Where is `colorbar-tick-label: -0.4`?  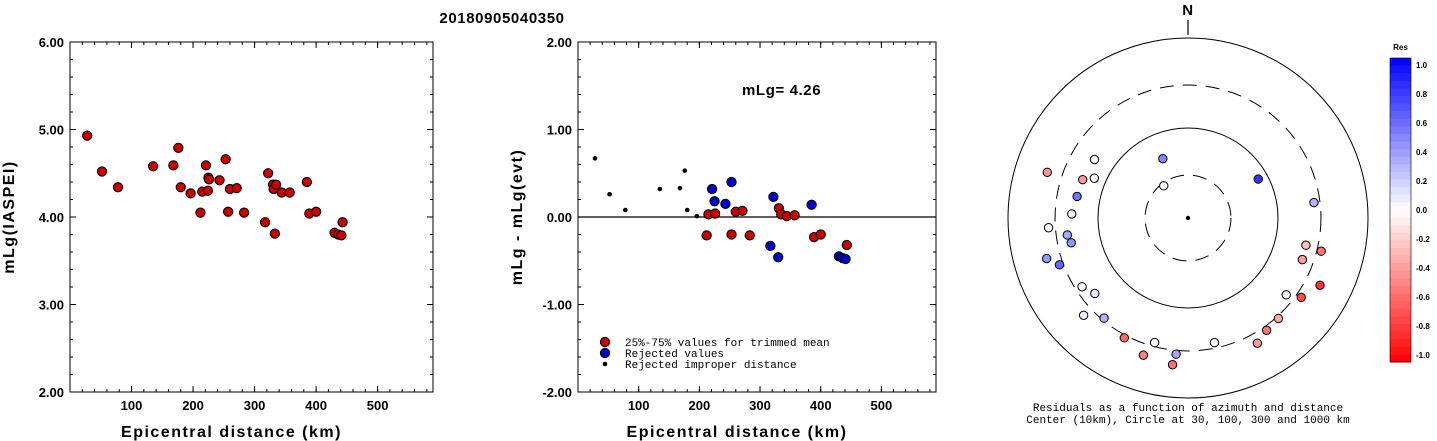 colorbar-tick-label: -0.4 is located at coordinates (1423, 268).